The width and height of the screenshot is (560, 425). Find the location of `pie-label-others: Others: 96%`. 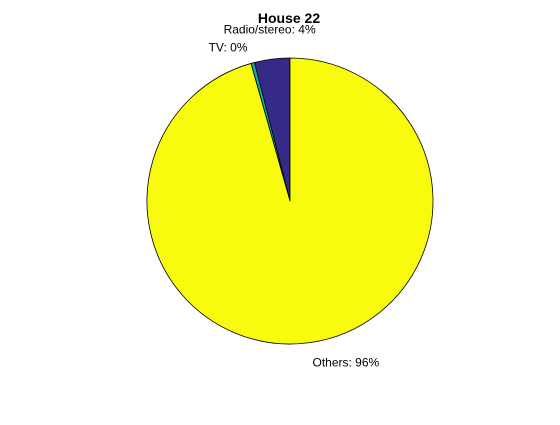

pie-label-others: Others: 96% is located at coordinates (346, 362).